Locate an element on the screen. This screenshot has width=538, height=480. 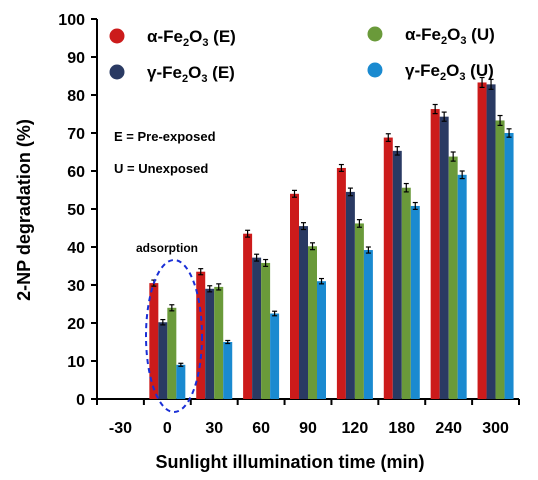
note-unexposed: U = Unexposed is located at coordinates (161, 168).